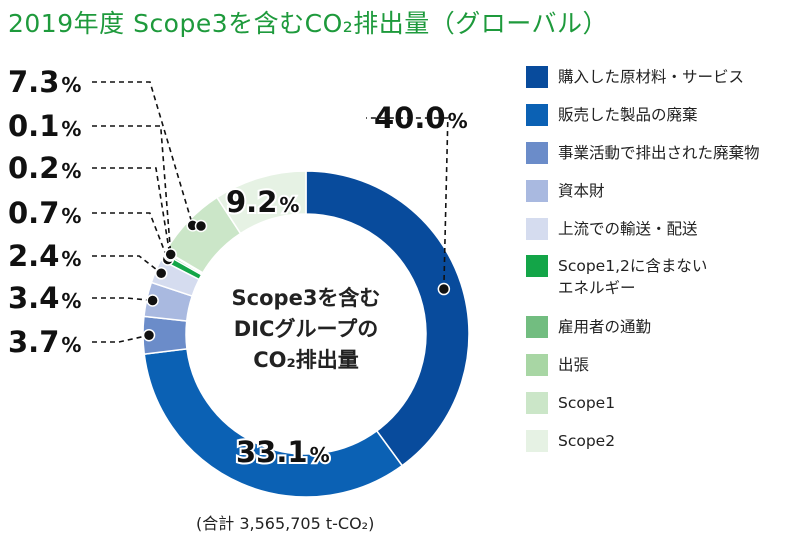 The height and width of the screenshot is (541, 806). I want to click on center-label-line-3: CO₂排出量, so click(305, 360).